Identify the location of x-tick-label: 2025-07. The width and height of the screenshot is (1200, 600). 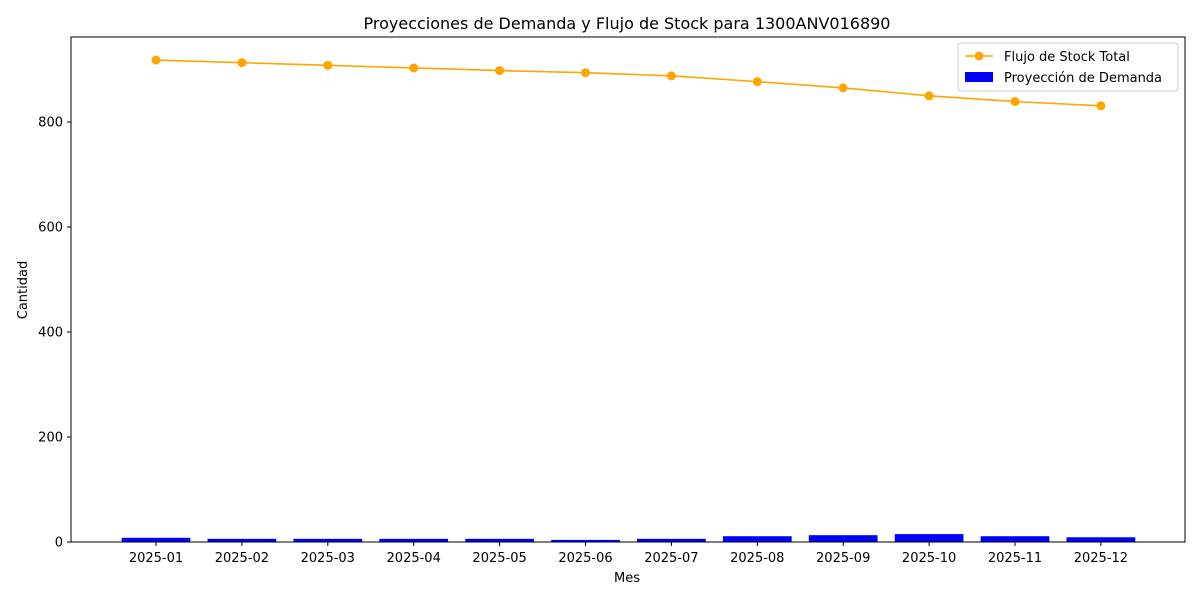
(671, 558).